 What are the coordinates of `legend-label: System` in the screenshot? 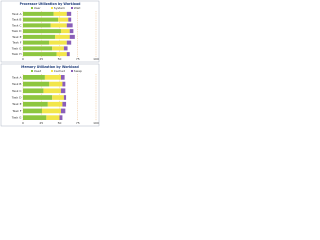 It's located at (59, 8).